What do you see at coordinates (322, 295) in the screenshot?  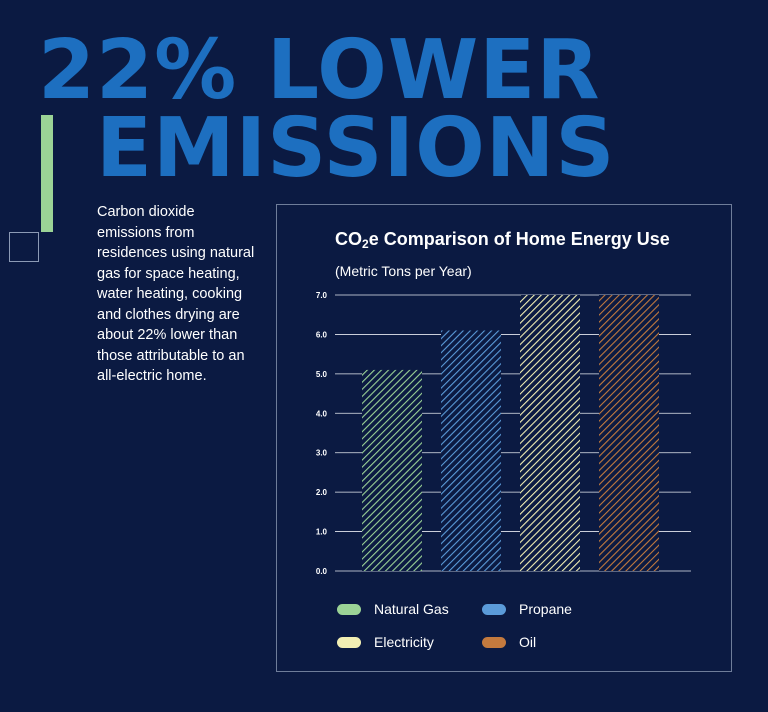 I see `y-tick-label: 7.0` at bounding box center [322, 295].